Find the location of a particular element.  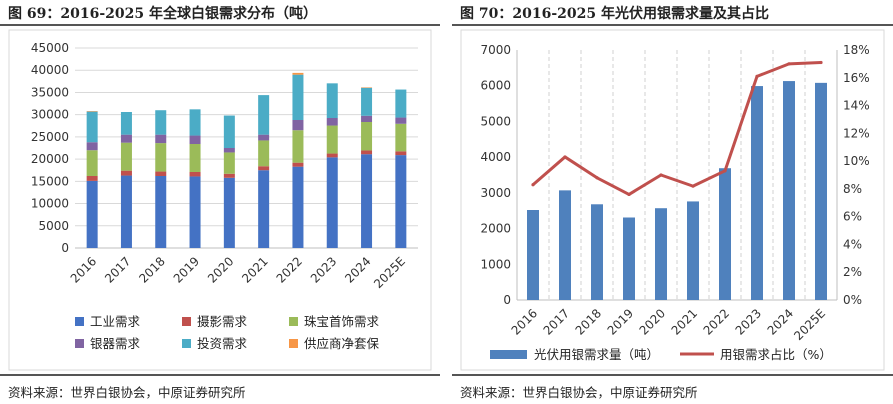

y2-tick-label: 0% is located at coordinates (852, 300).